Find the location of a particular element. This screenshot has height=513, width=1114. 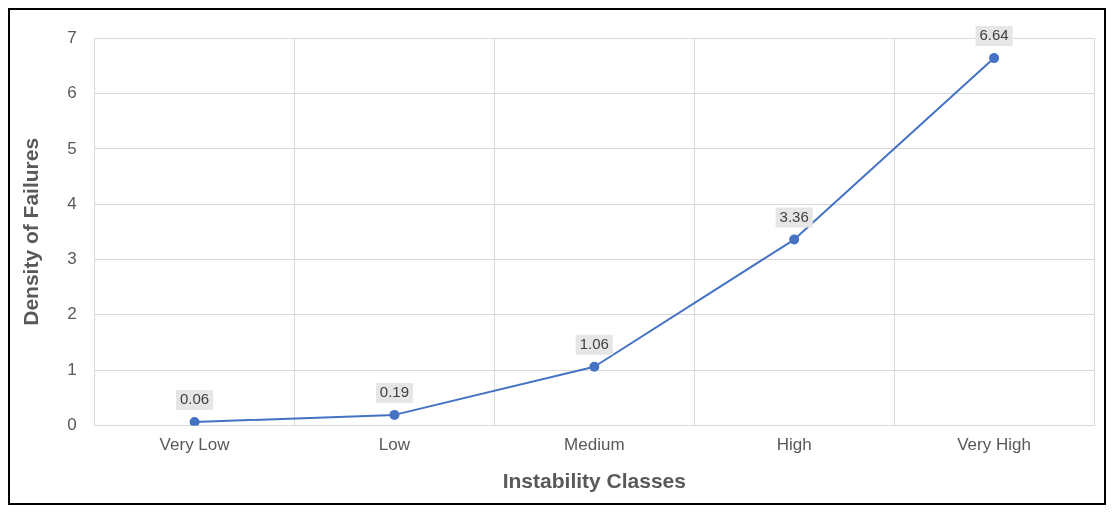

y-tick-label: 1 is located at coordinates (72, 369).